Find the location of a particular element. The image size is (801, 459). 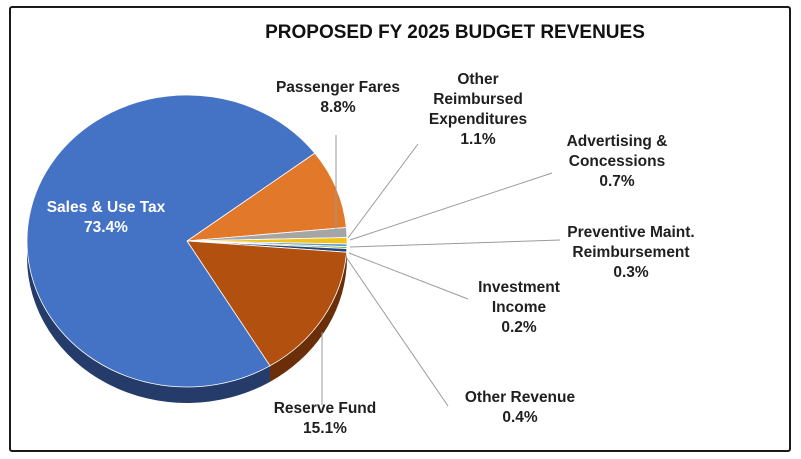

chart-title: PROPOSED FY 2025 BUDGET REVENUES is located at coordinates (455, 32).